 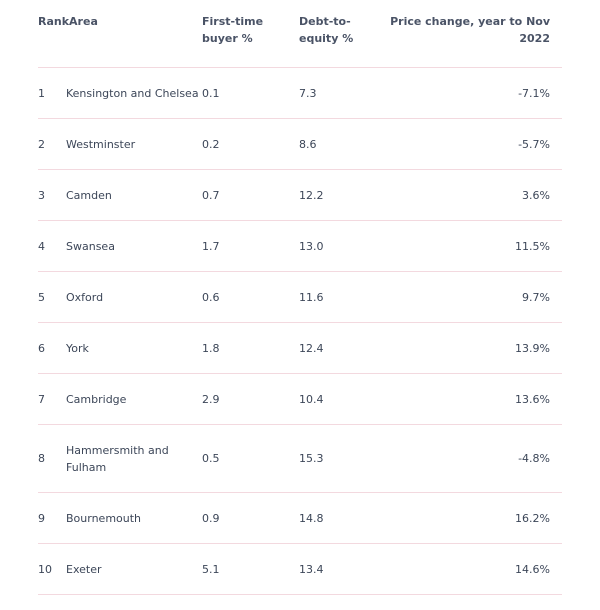 What do you see at coordinates (52, 93) in the screenshot?
I see `rank-cell: 1` at bounding box center [52, 93].